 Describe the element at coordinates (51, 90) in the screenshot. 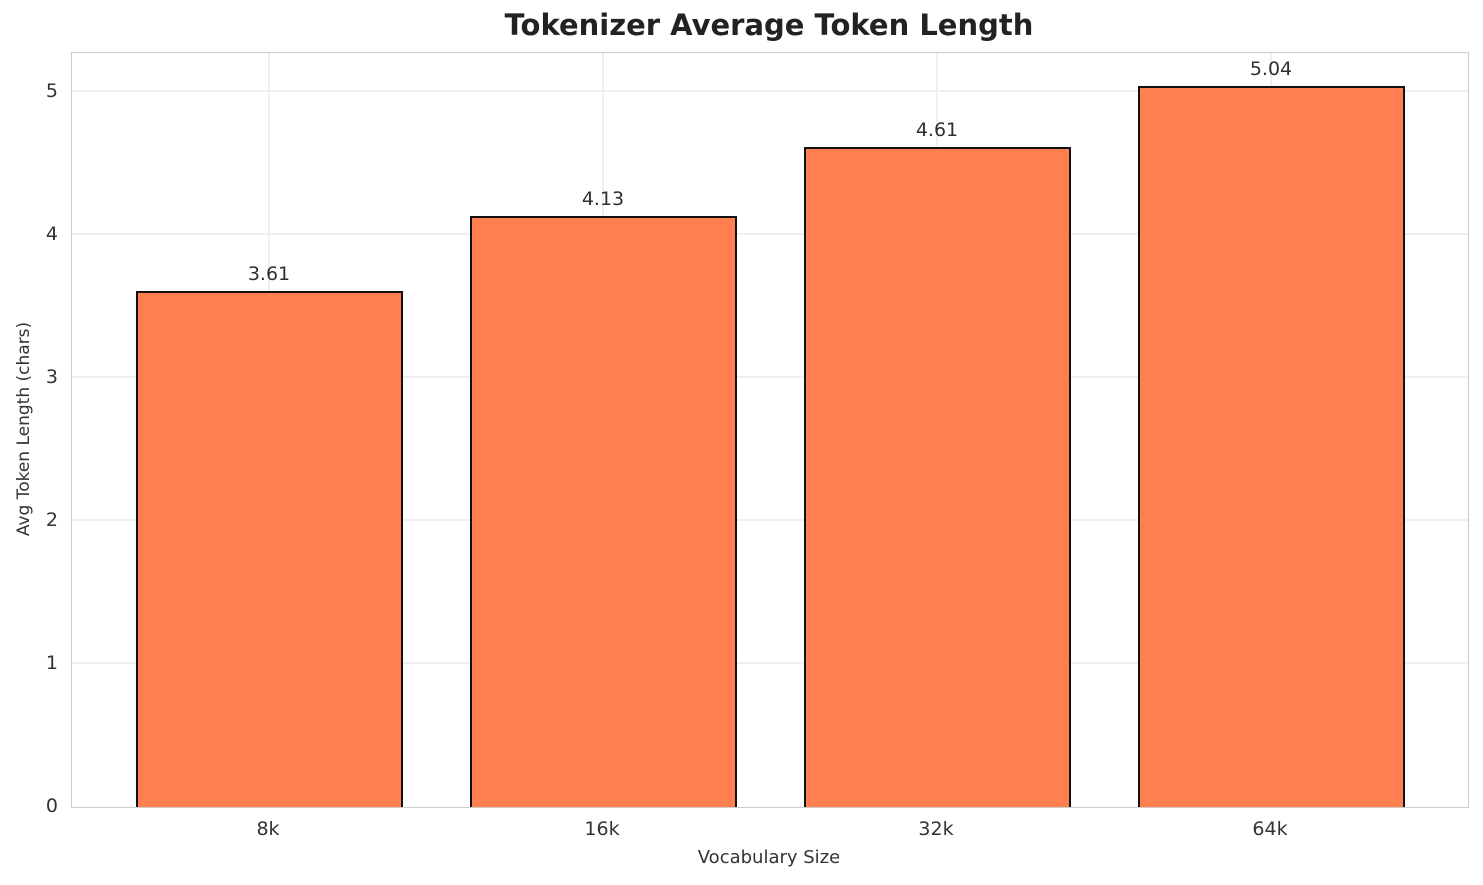

I see `y-tick-label: 5` at that location.